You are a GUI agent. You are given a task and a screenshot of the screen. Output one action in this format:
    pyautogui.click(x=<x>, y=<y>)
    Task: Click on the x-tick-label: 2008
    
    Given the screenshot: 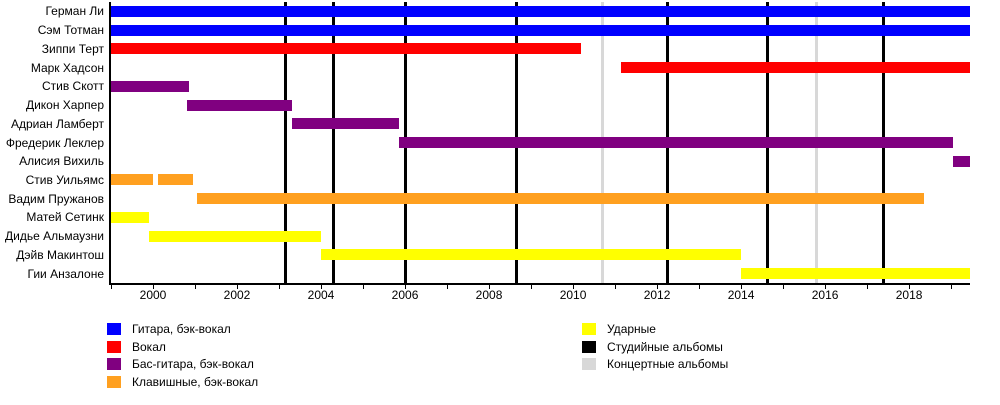 What is the action you would take?
    pyautogui.click(x=489, y=295)
    